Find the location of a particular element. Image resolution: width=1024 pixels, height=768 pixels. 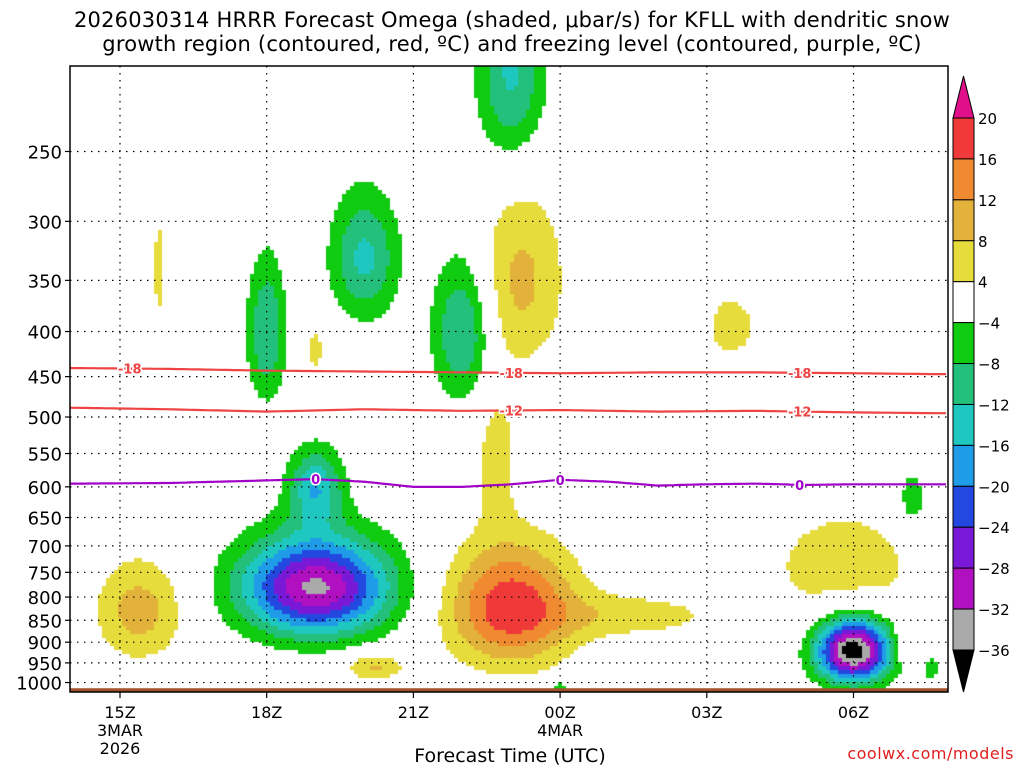

y-tick-label-850: 850 is located at coordinates (45, 621).